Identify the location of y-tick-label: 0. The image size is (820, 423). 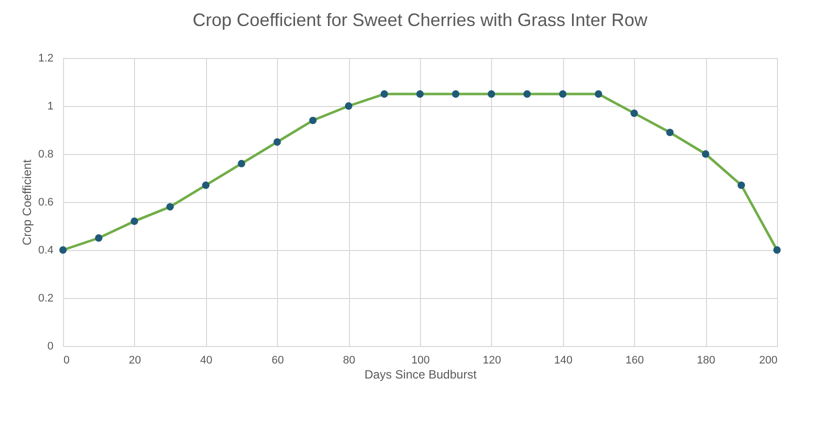
(50, 346).